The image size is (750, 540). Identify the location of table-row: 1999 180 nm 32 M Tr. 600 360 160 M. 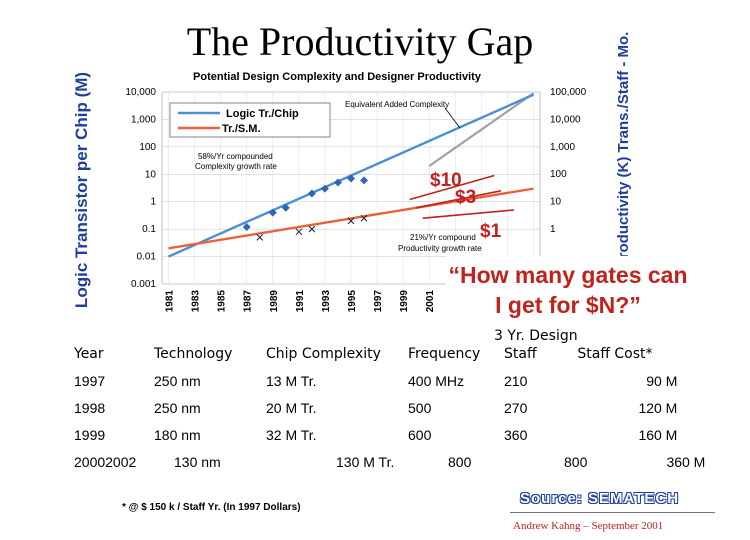
(376, 434).